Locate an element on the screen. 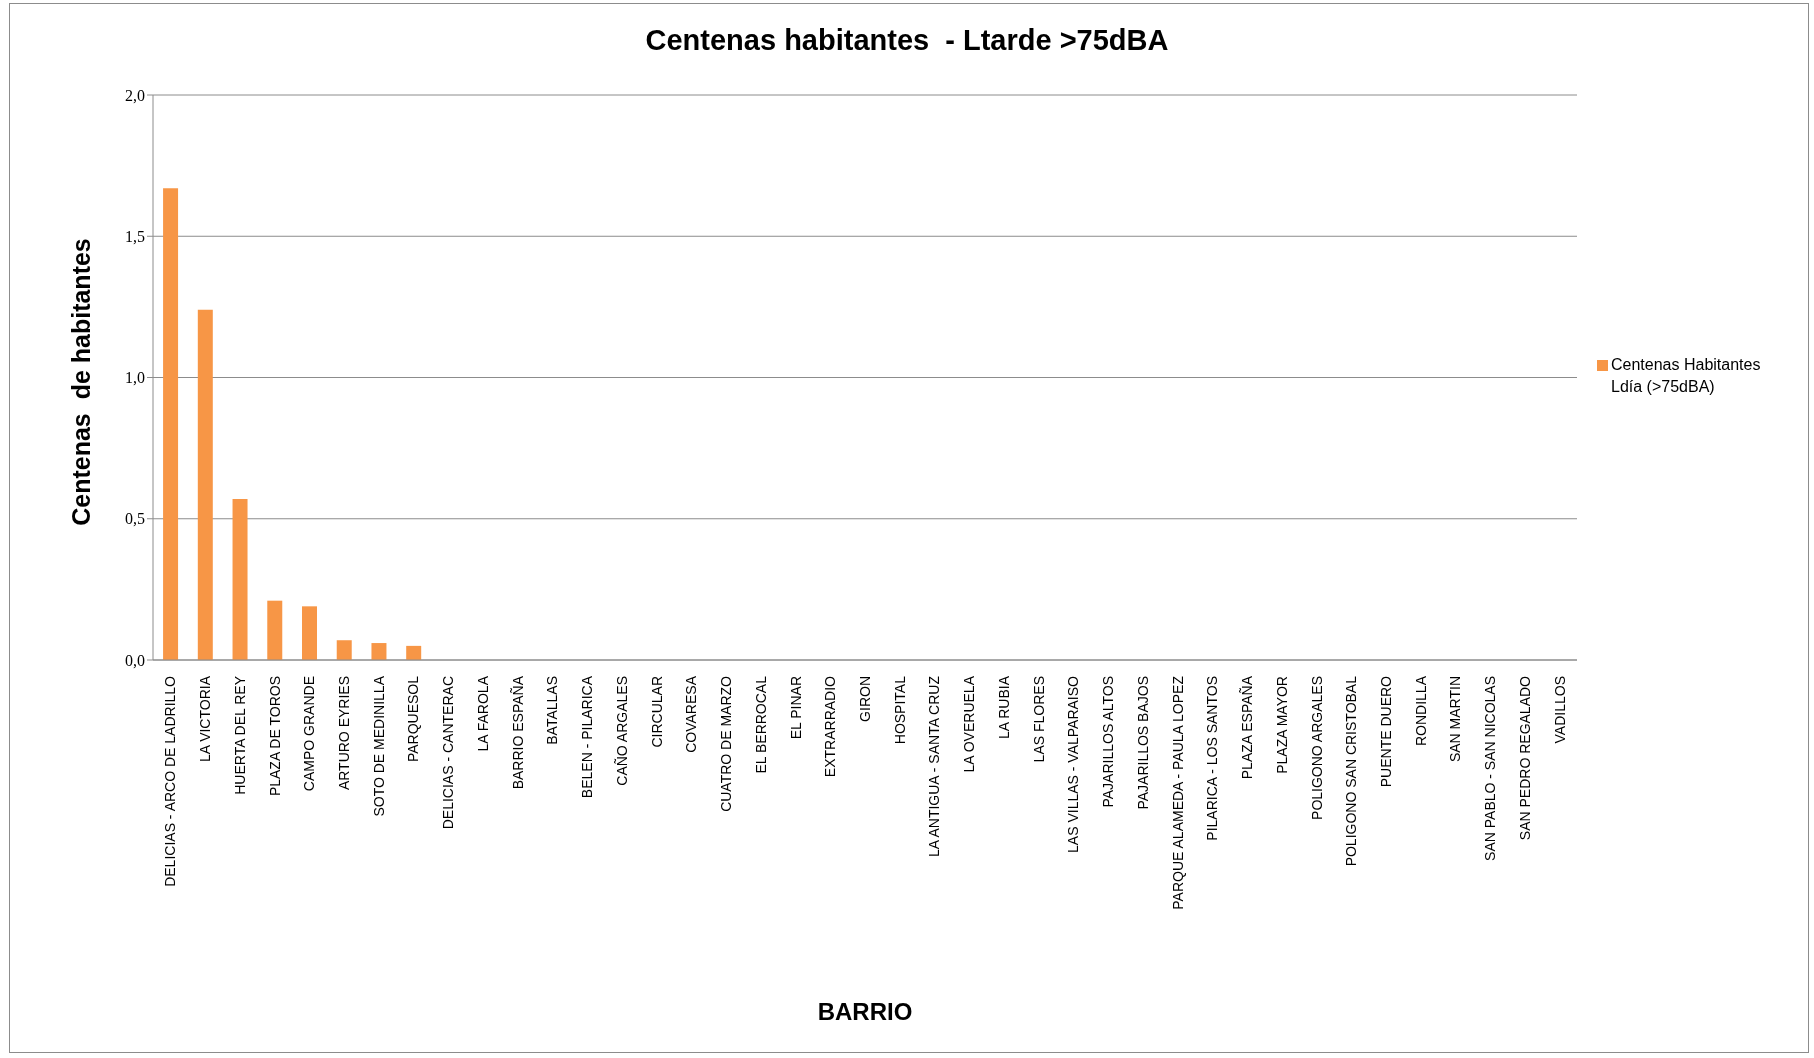 The width and height of the screenshot is (1814, 1058). x-tick-label: PLAZA DE TOROS is located at coordinates (274, 736).